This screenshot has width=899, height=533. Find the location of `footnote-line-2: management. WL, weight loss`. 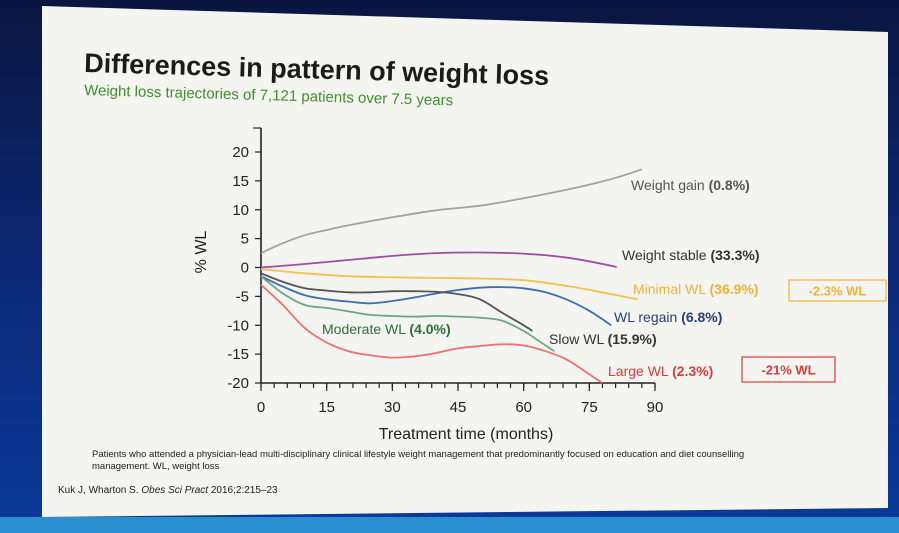

footnote-line-2: management. WL, weight loss is located at coordinates (156, 466).